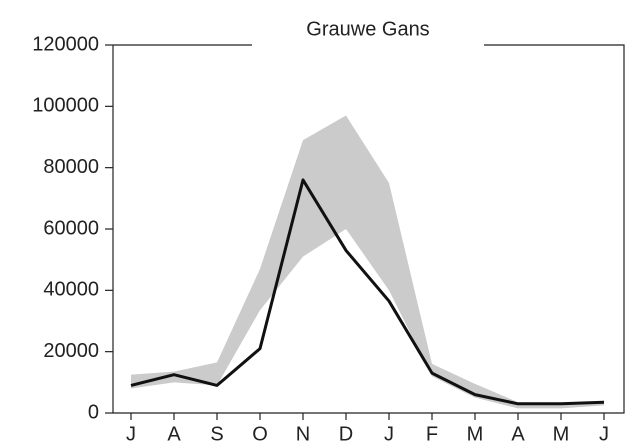 The width and height of the screenshot is (626, 444). What do you see at coordinates (216, 433) in the screenshot?
I see `x-tick-label: S` at bounding box center [216, 433].